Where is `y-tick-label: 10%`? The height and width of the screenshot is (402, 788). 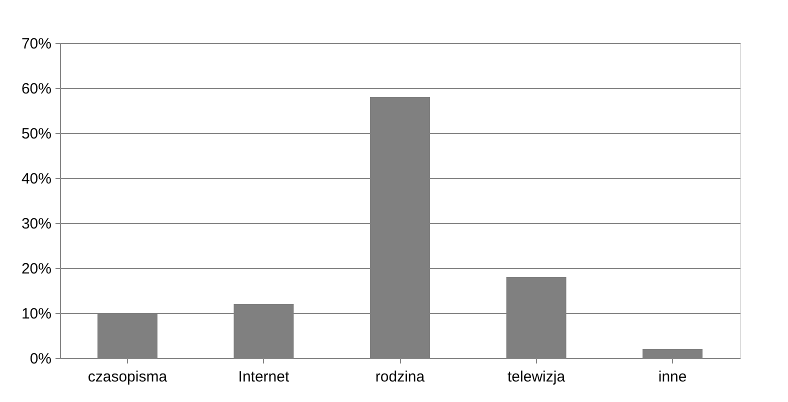 y-tick-label: 10% is located at coordinates (36, 314).